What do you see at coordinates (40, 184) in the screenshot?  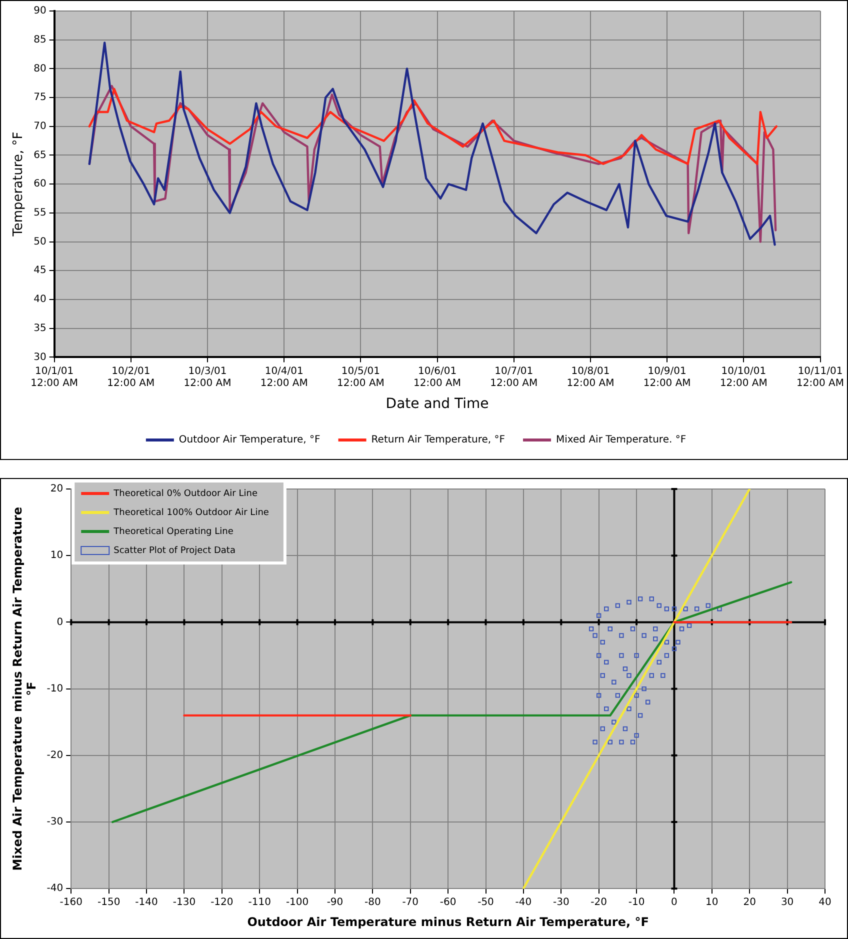 I see `y-tick-label: 60` at bounding box center [40, 184].